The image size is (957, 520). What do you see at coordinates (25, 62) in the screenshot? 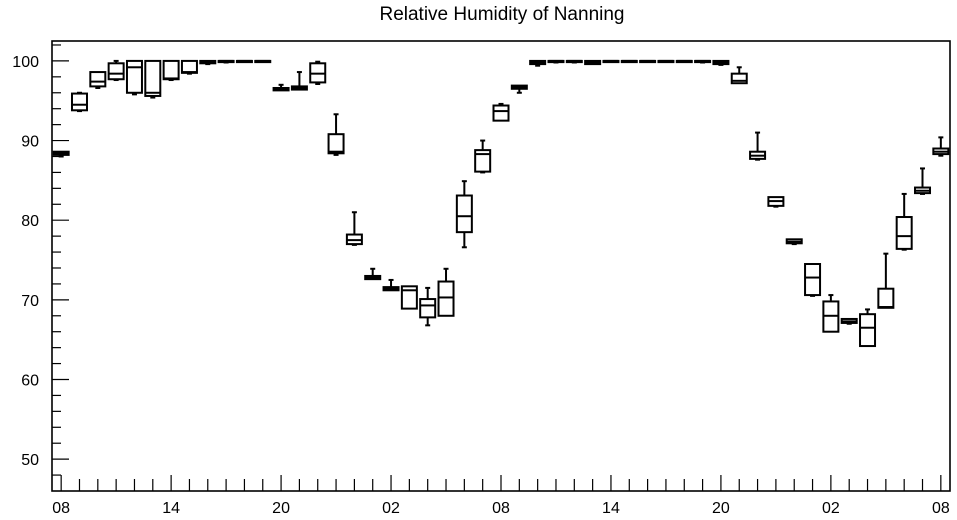
I see `y-tick-label: 100` at bounding box center [25, 62].